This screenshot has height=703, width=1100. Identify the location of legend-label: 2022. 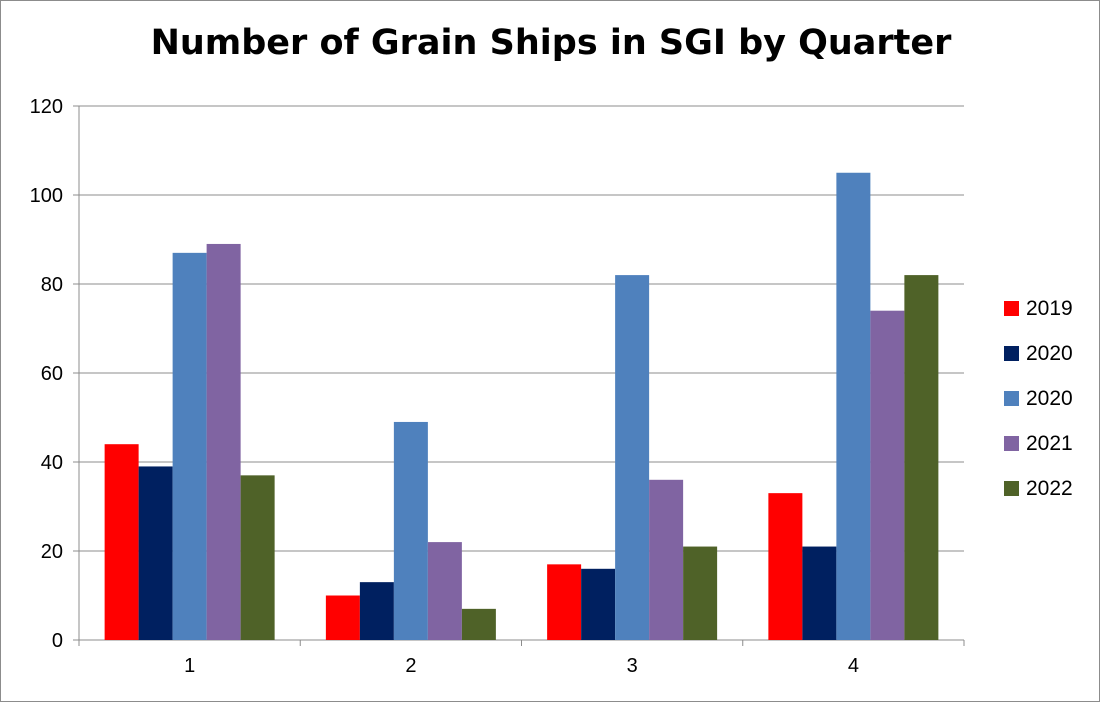
(1049, 488).